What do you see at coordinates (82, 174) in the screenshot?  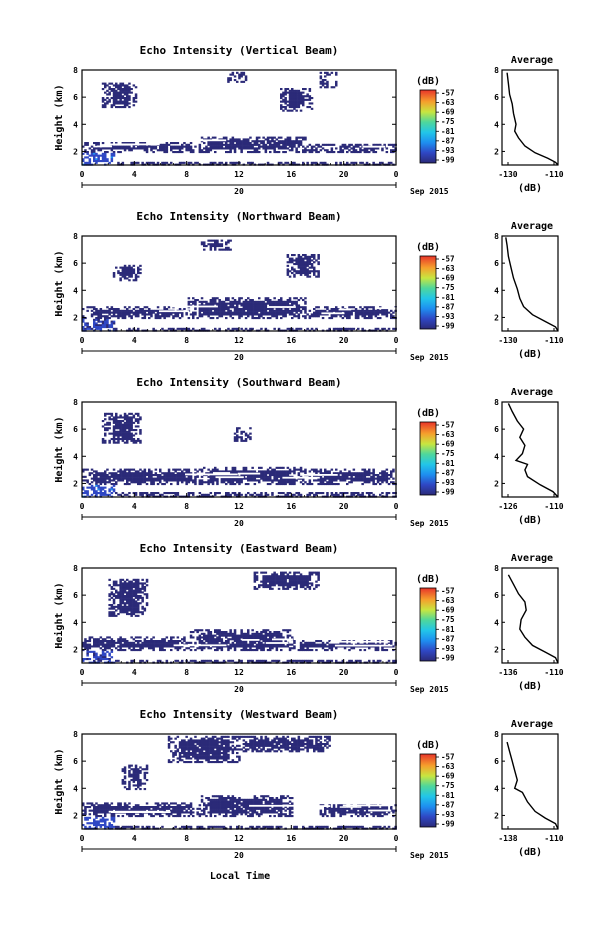 I see `x-tick-label: 0` at bounding box center [82, 174].